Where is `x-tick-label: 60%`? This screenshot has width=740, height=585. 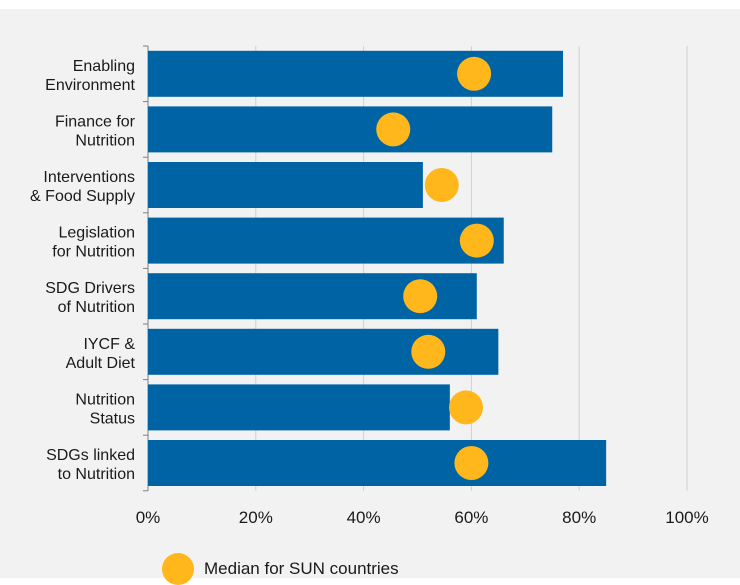
x-tick-label: 60% is located at coordinates (471, 517).